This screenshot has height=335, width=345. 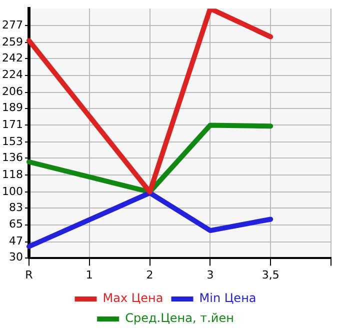 I want to click on y-tick-label: 65, so click(x=15, y=224).